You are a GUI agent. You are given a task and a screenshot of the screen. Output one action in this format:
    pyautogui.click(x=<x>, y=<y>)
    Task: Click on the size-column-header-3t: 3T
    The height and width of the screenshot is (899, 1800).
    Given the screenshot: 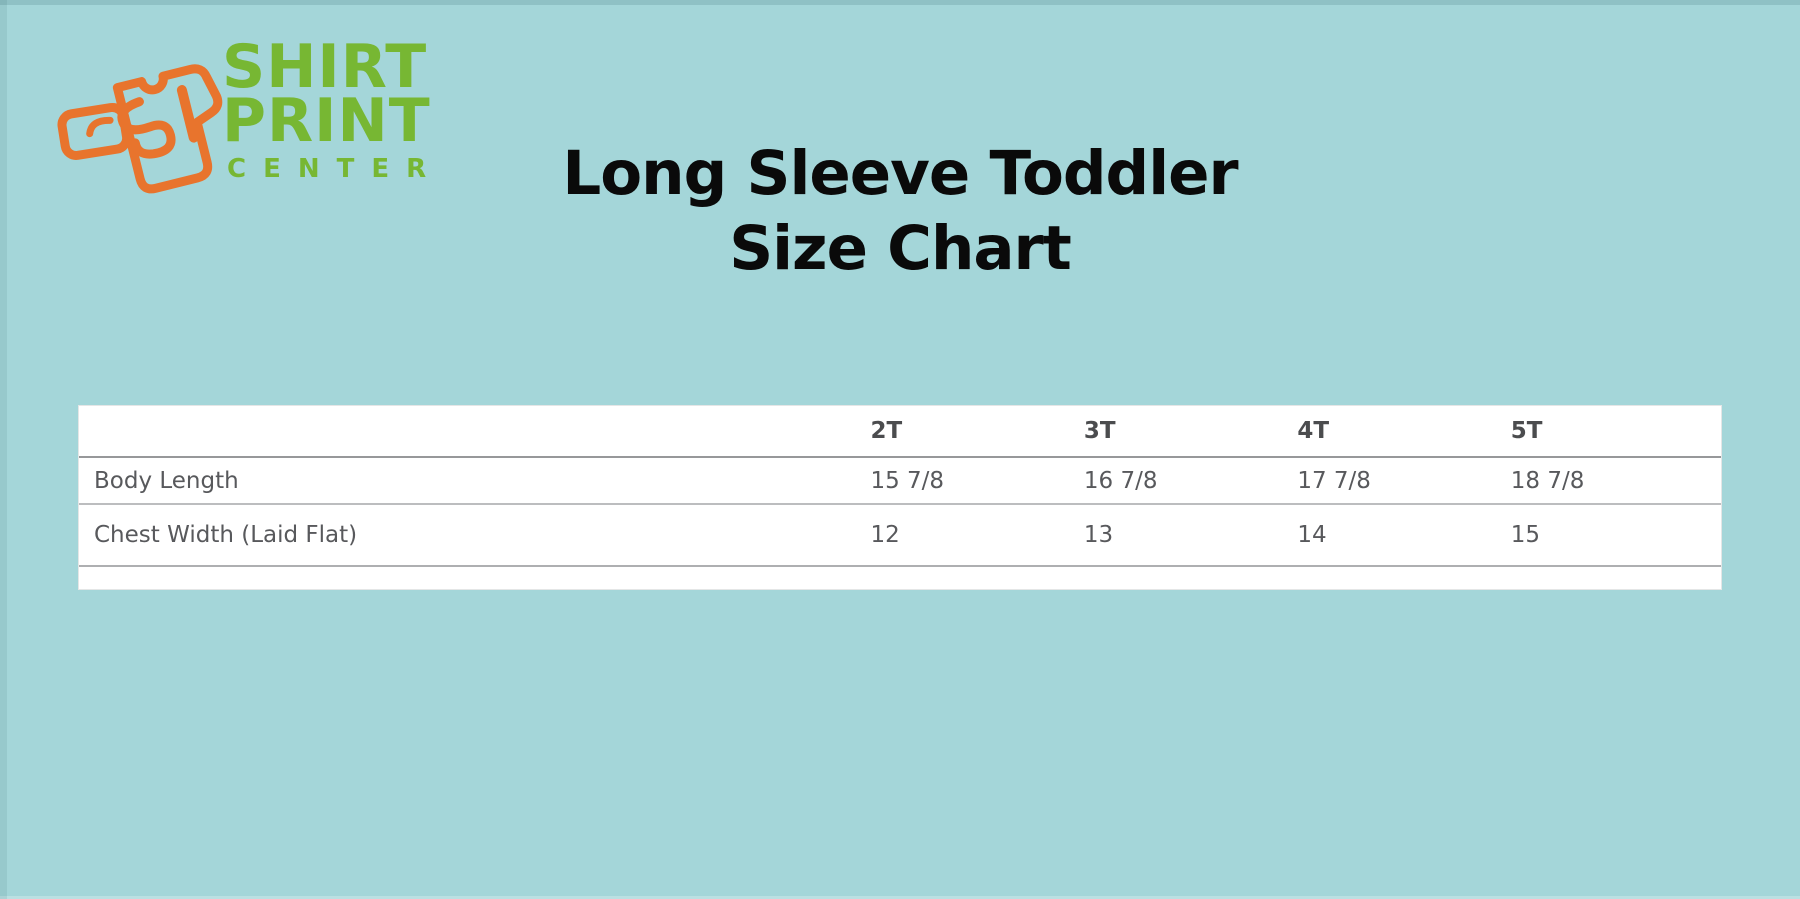 What is the action you would take?
    pyautogui.click(x=1190, y=432)
    